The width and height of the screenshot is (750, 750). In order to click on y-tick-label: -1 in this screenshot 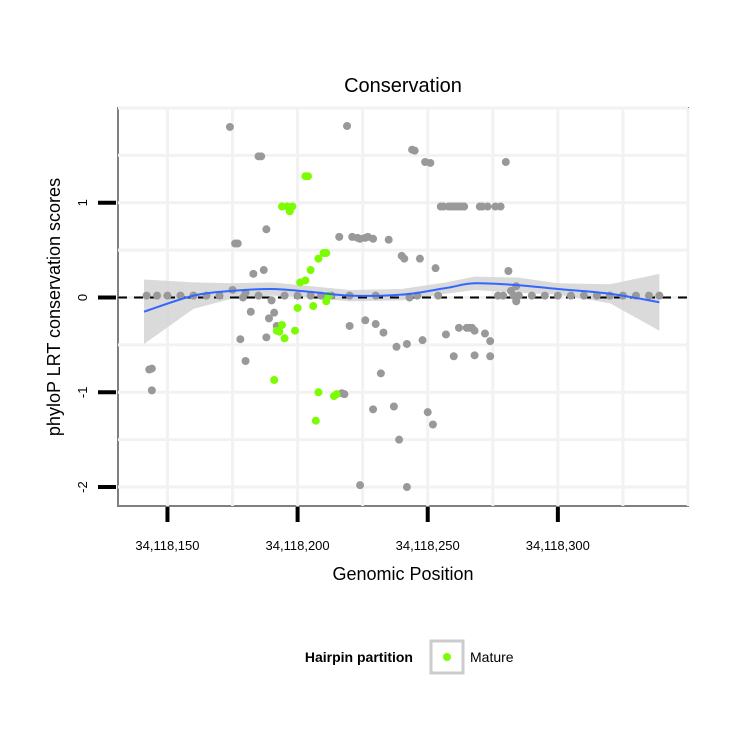, I will do `click(82, 393)`.